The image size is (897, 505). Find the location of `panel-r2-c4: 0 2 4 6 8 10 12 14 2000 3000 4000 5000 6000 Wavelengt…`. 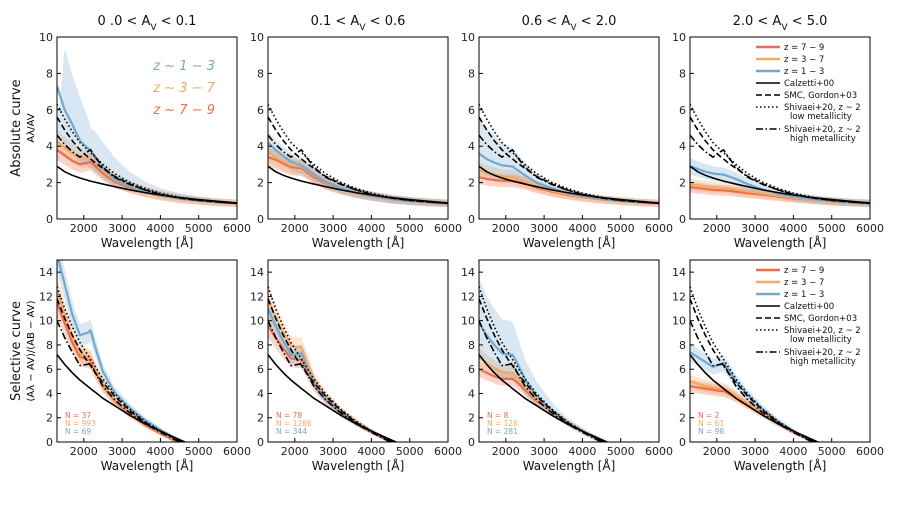

panel-r2-c4: 0 2 4 6 8 10 12 14 2000 3000 4000 5000 6000 Wavelengt… is located at coordinates (778, 366).